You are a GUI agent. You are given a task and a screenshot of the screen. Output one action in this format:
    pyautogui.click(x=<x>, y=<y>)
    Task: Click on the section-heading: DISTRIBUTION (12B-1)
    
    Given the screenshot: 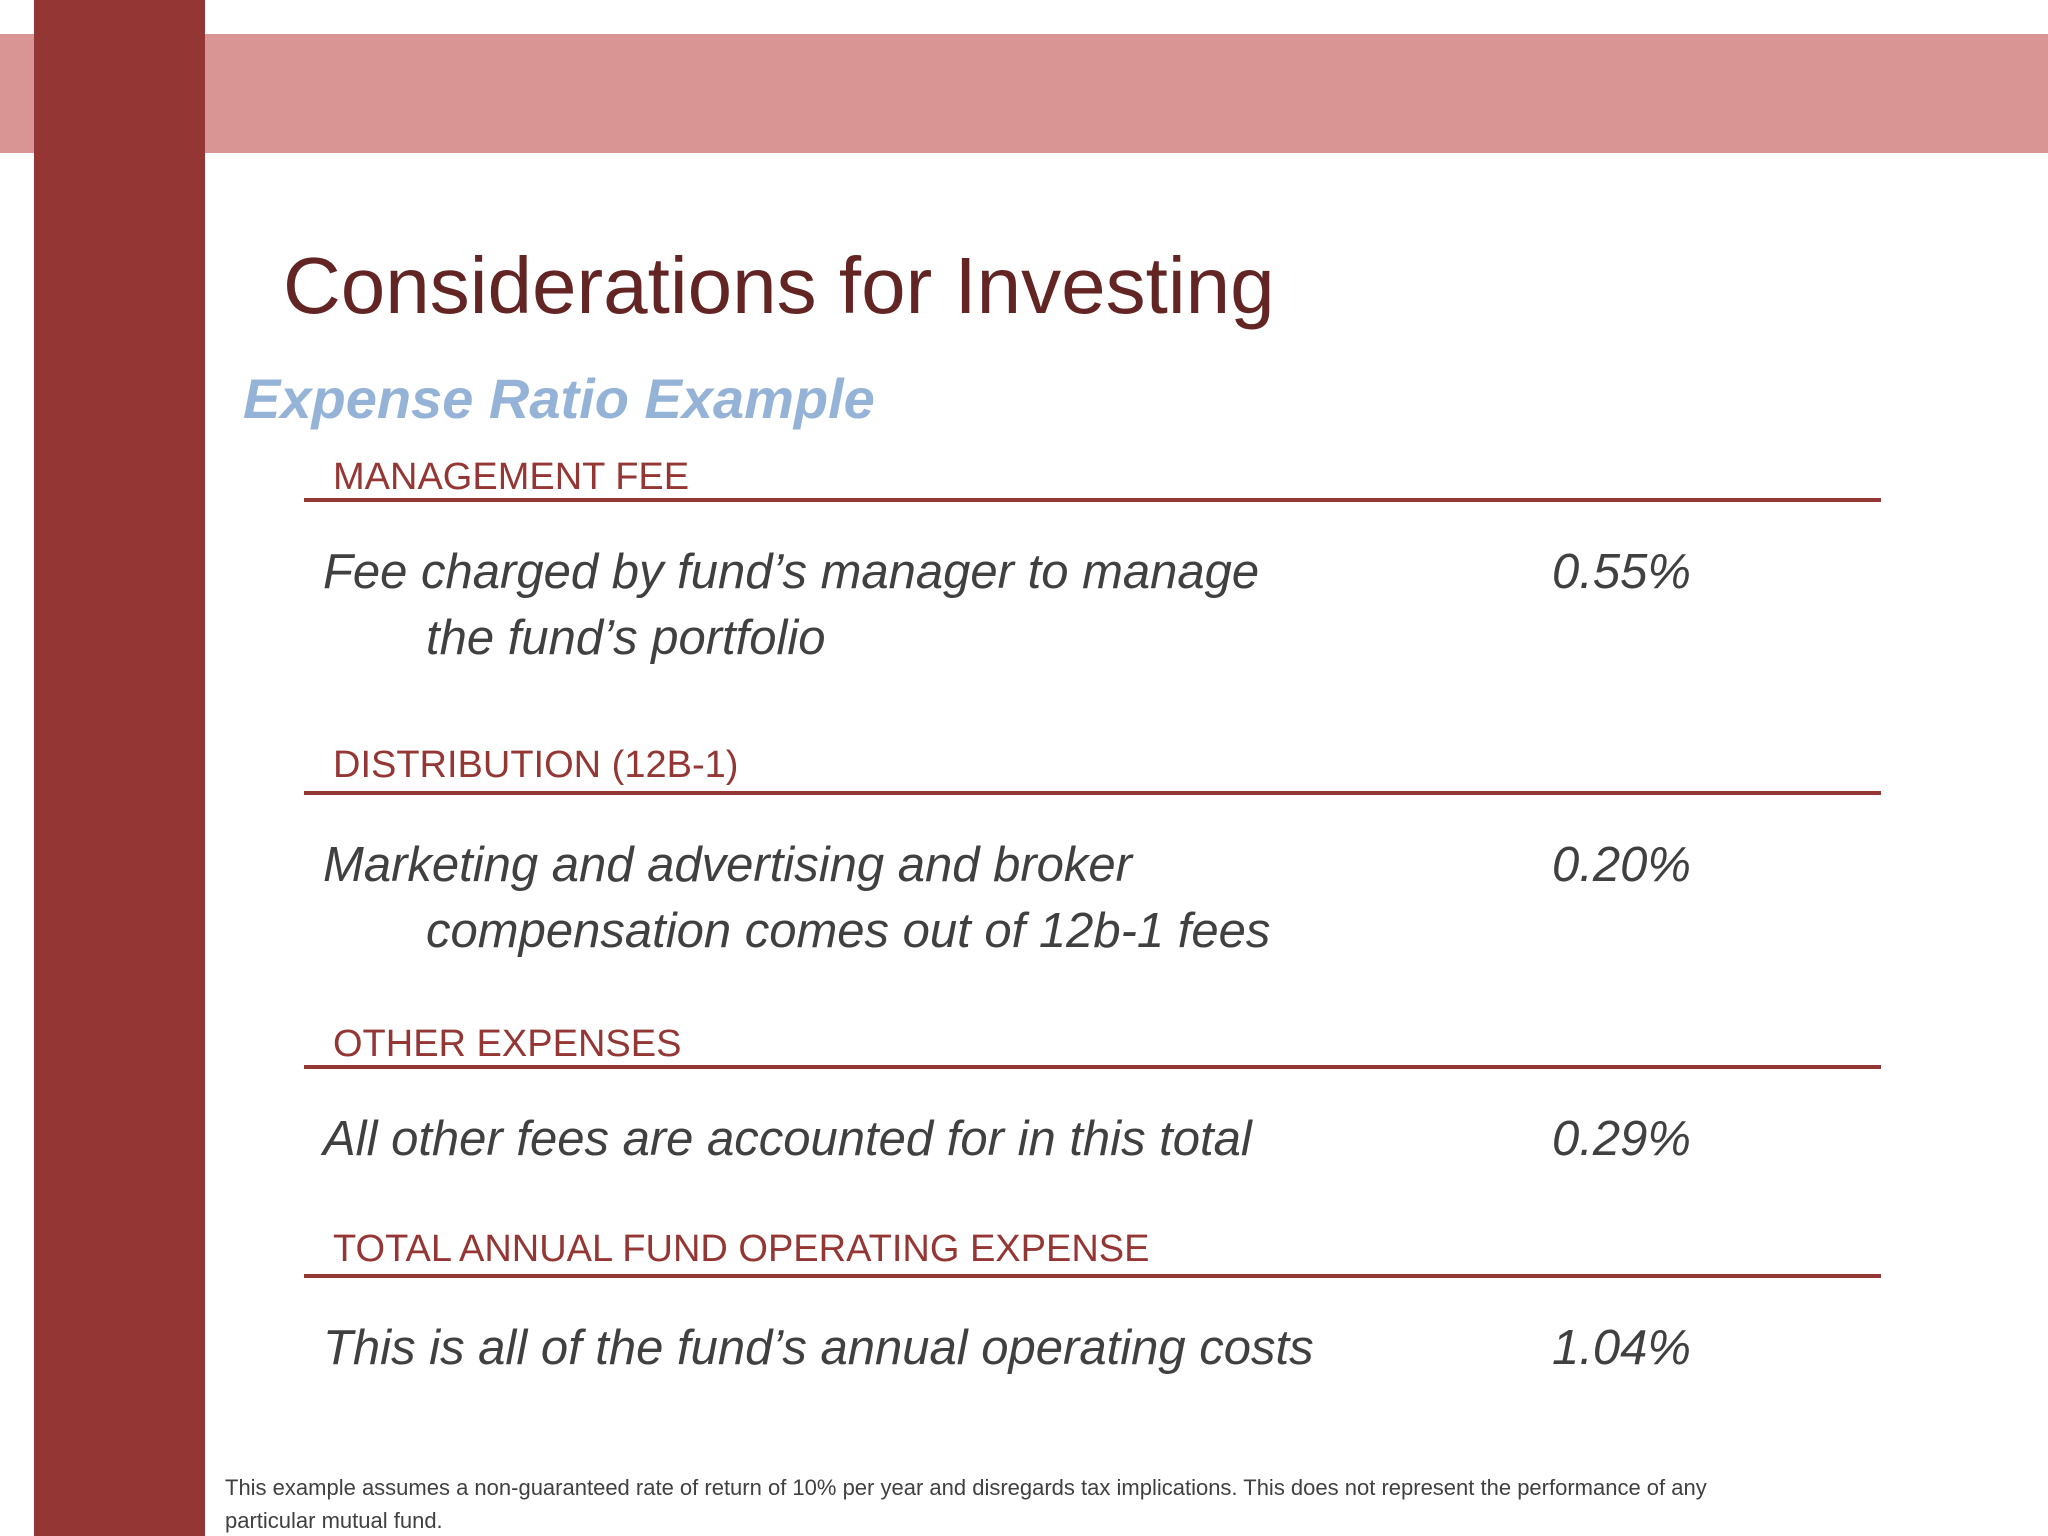 What is the action you would take?
    pyautogui.click(x=535, y=765)
    